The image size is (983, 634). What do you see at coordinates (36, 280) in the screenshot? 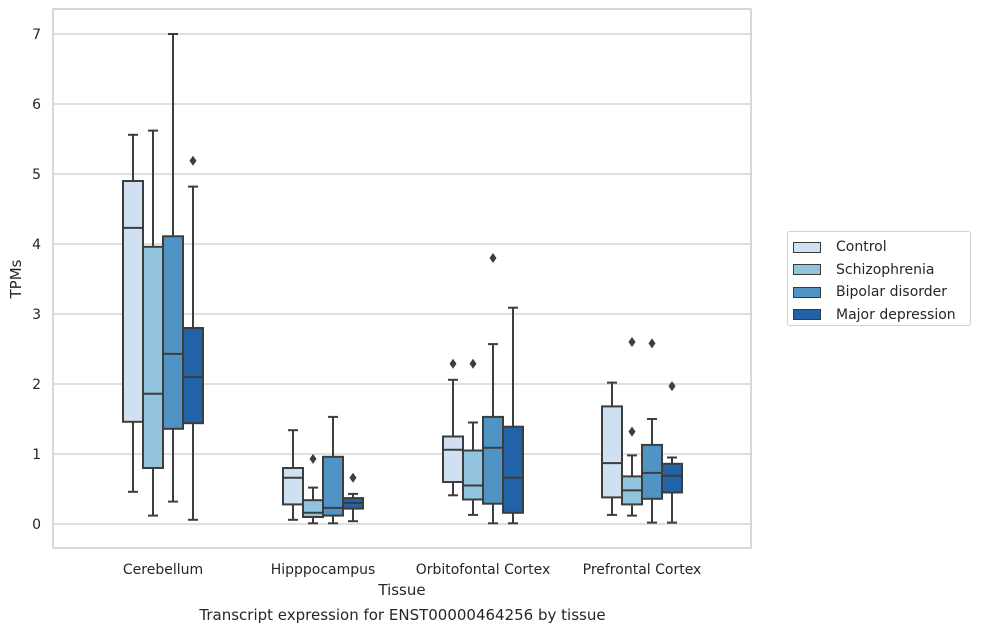
I see `y-axis-ticks: 0 1 2 3 4 5 6 7` at bounding box center [36, 280].